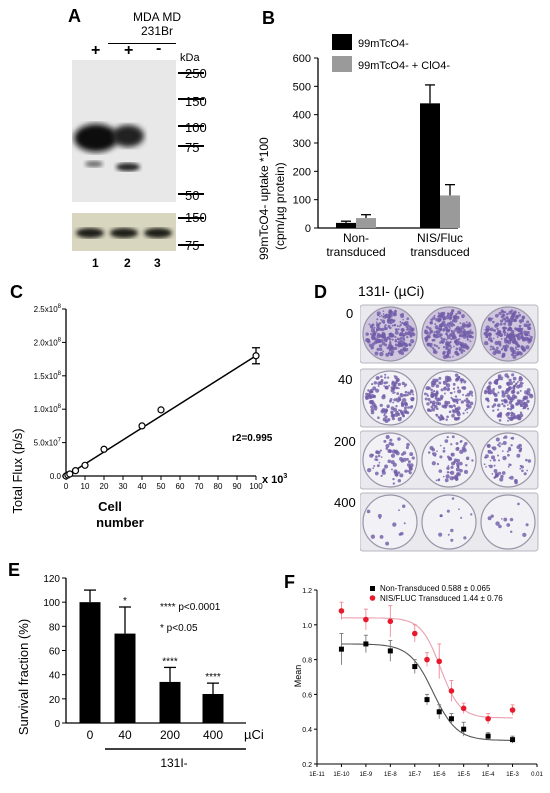  I want to click on mw-75: 75, so click(192, 147).